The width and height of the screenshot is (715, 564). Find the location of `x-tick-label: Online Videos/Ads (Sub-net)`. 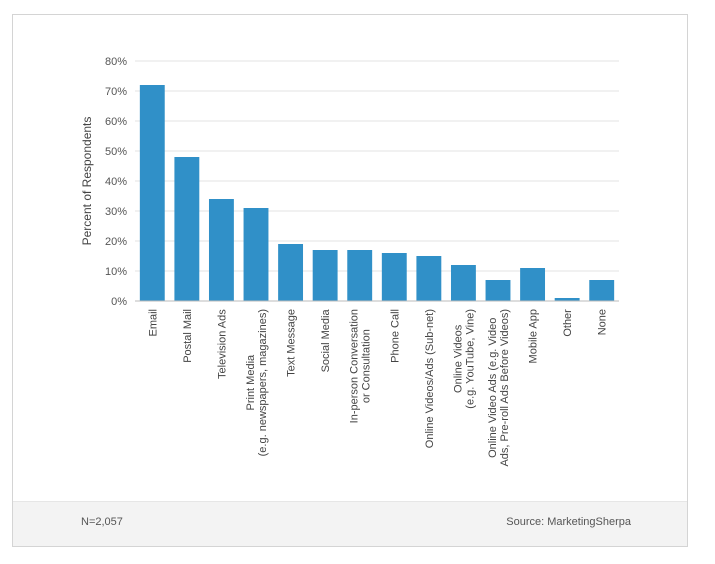

x-tick-label: Online Videos/Ads (Sub-net) is located at coordinates (430, 378).